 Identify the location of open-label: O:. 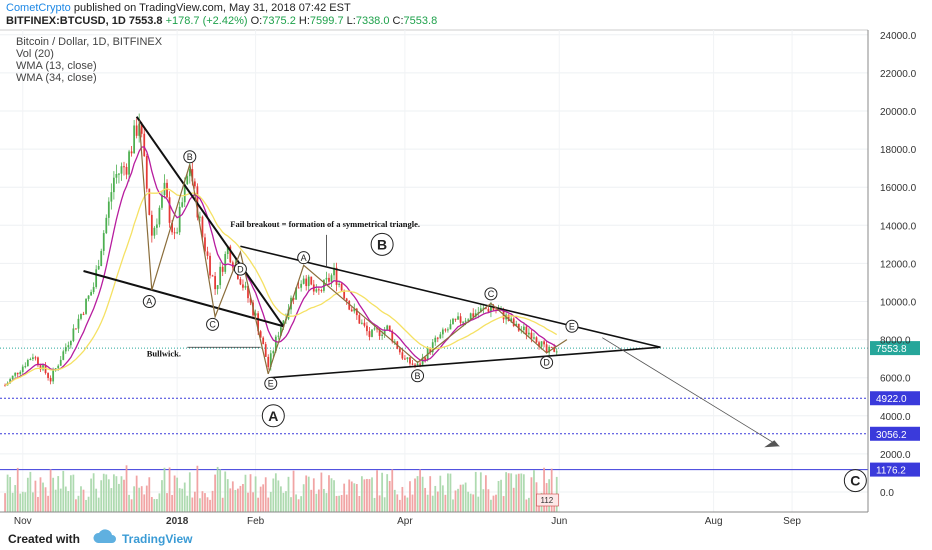
(256, 21).